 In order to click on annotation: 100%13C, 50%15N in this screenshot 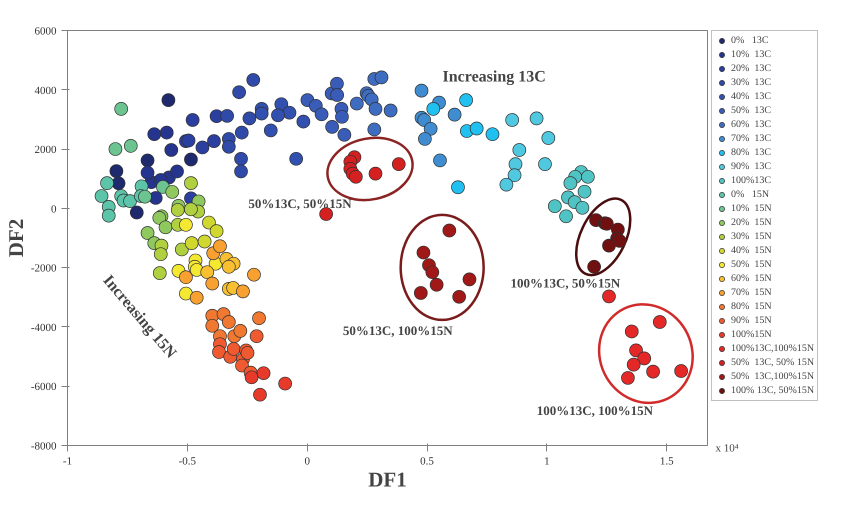, I will do `click(565, 283)`.